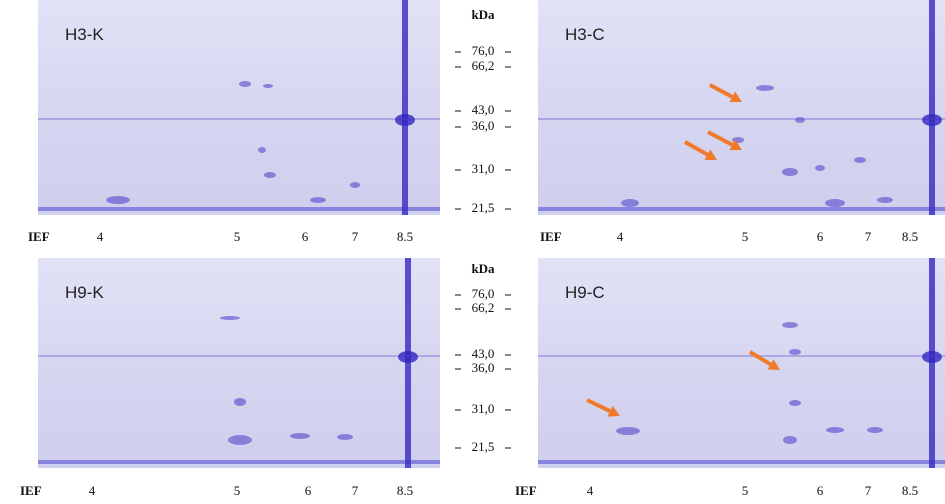  What do you see at coordinates (585, 292) in the screenshot?
I see `panel-label: H9-C` at bounding box center [585, 292].